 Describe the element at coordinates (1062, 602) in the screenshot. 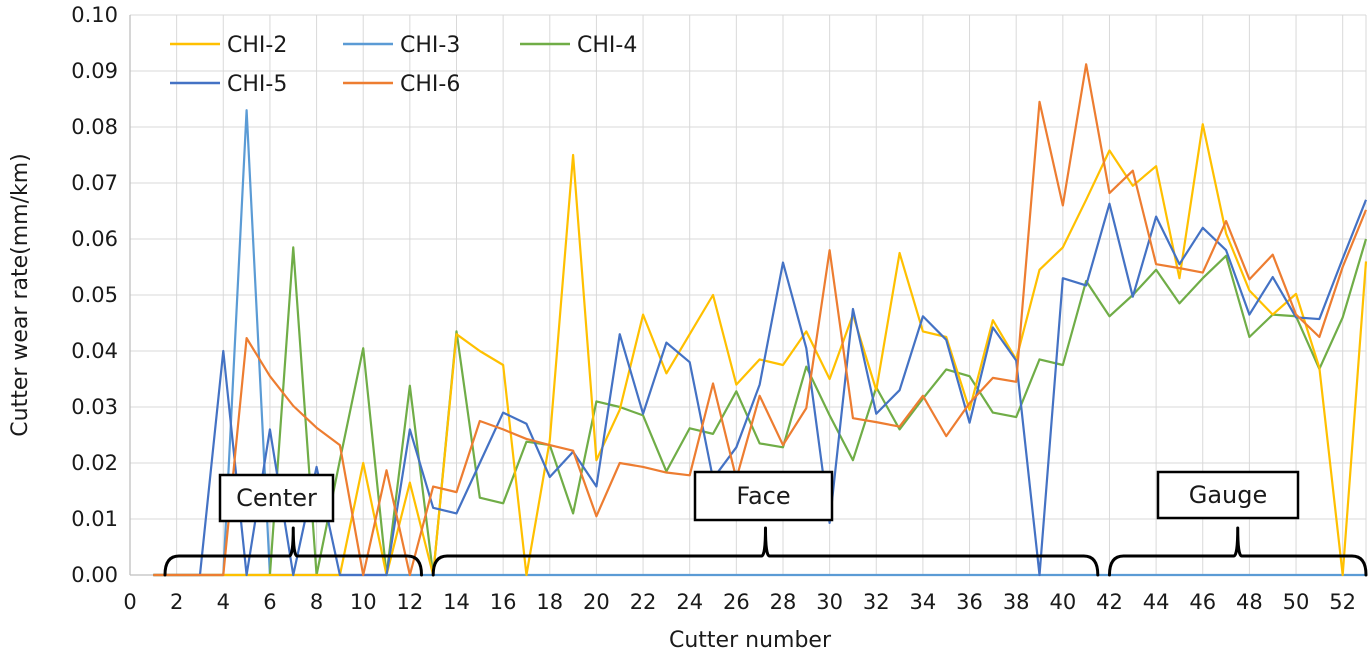

I see `x-tick-label: 40` at that location.